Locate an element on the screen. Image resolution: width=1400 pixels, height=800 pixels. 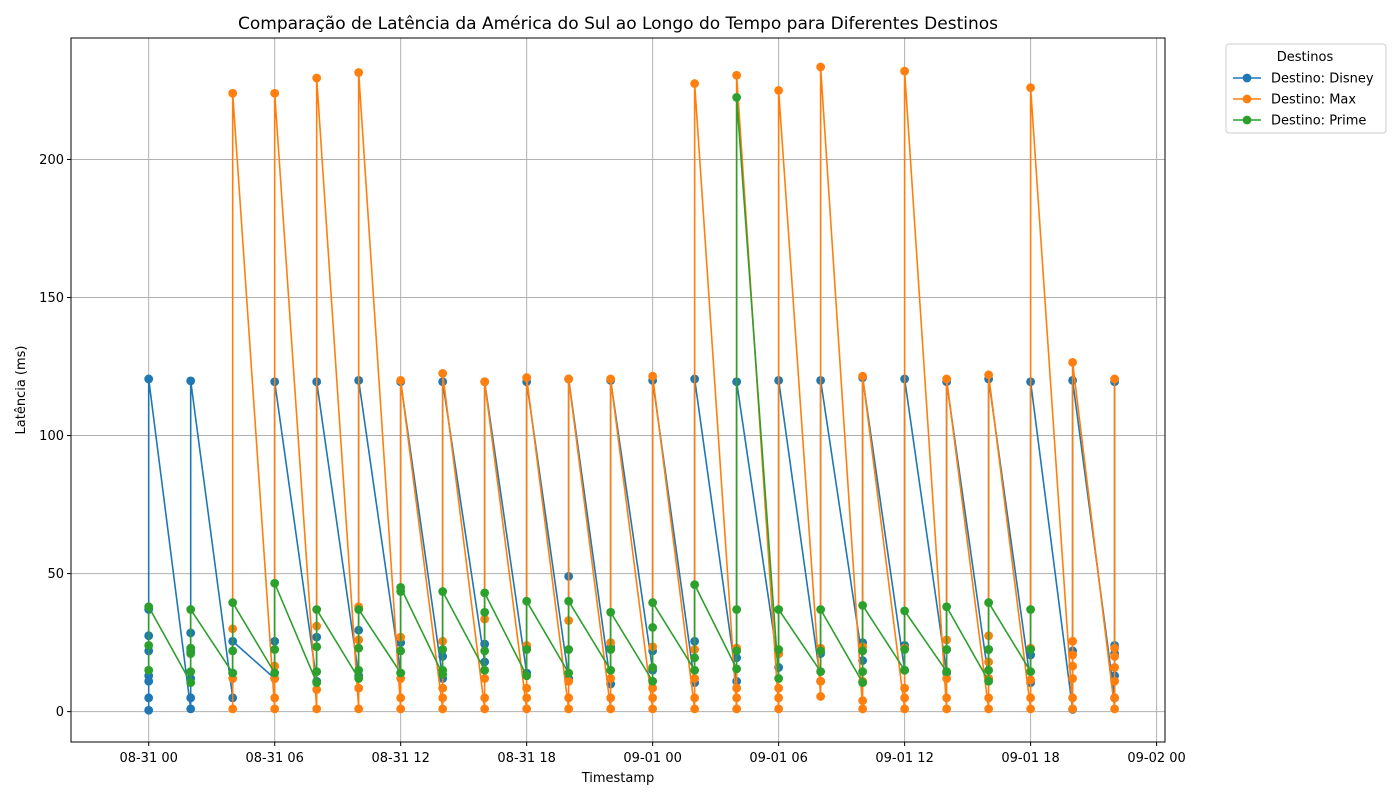
y-tick-label: 150 is located at coordinates (51, 298).